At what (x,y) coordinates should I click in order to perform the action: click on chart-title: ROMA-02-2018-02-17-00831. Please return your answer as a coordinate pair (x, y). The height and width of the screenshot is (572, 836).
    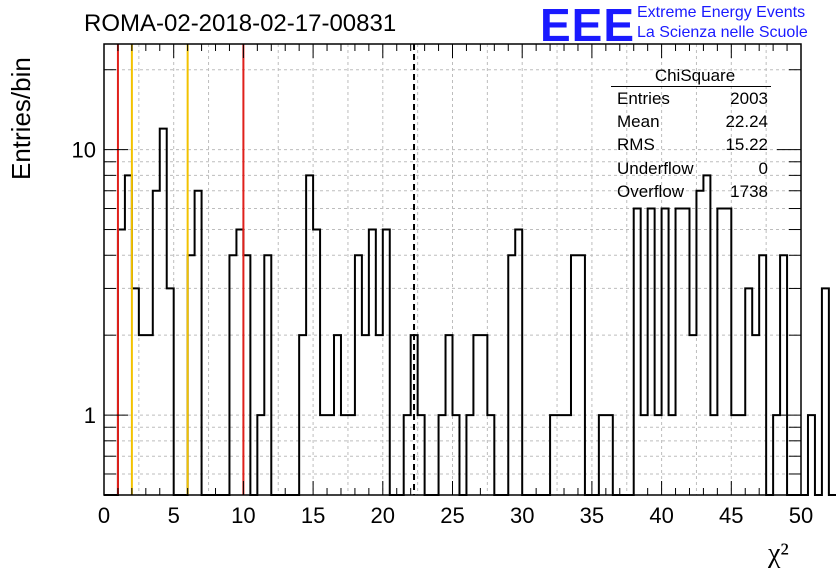
    Looking at the image, I should click on (240, 23).